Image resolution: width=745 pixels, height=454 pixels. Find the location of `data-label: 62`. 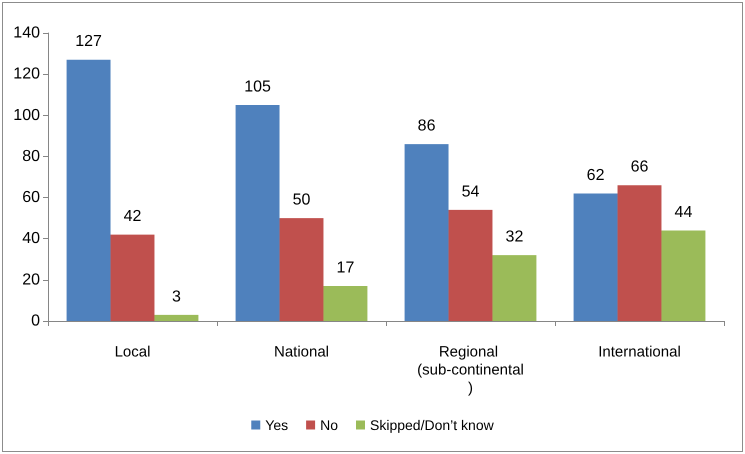

data-label: 62 is located at coordinates (595, 175).